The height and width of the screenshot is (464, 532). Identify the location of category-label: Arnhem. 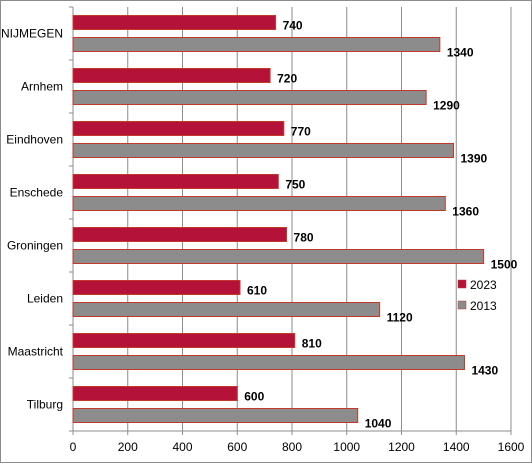
(42, 87).